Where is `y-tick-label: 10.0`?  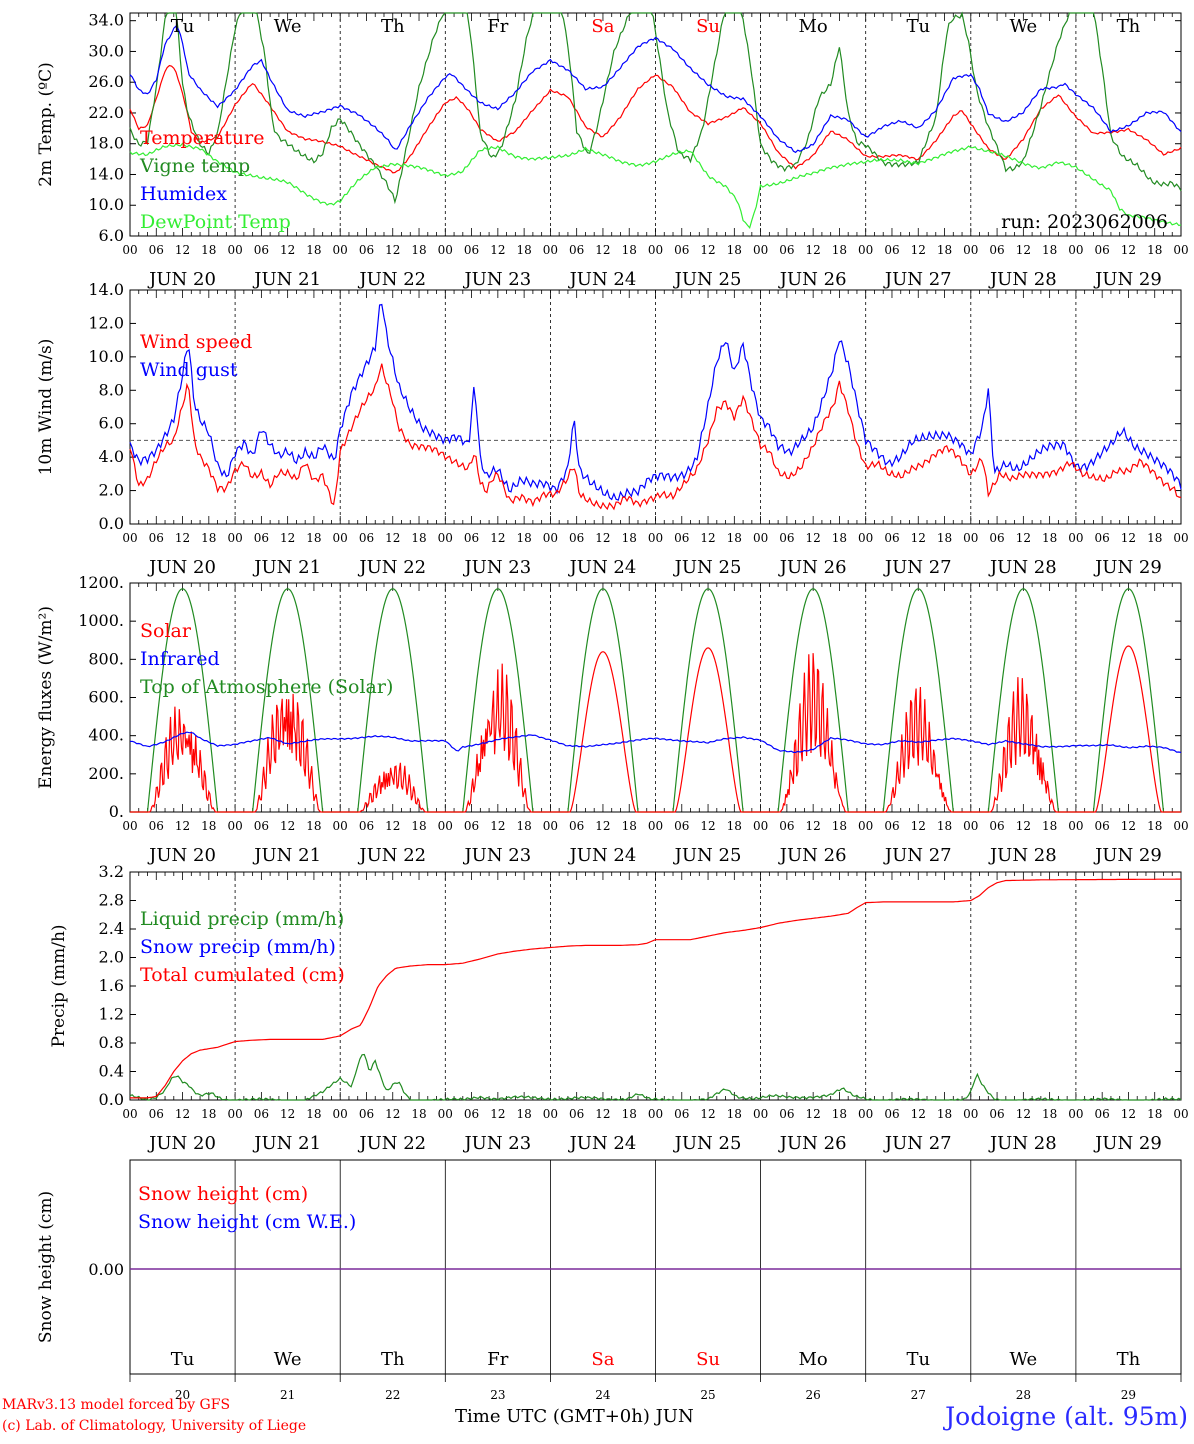 y-tick-label: 10.0 is located at coordinates (106, 356).